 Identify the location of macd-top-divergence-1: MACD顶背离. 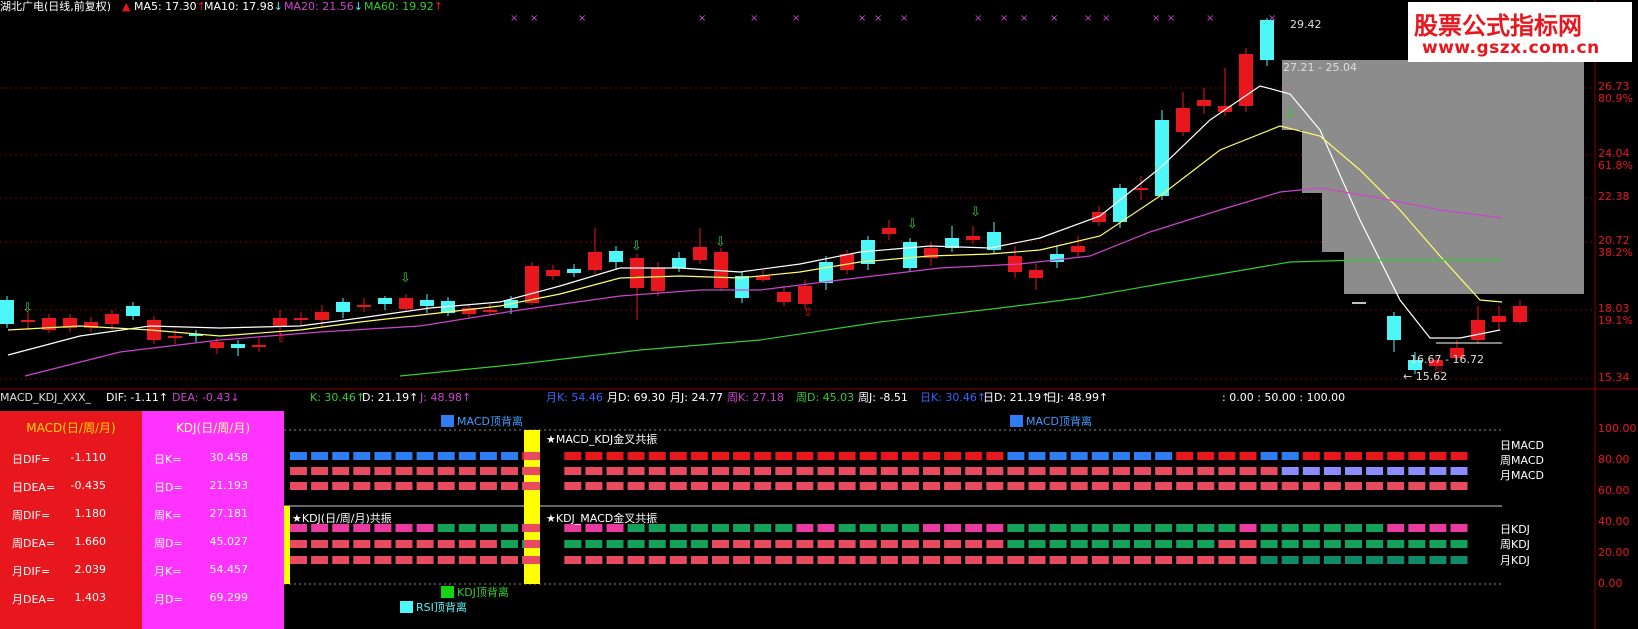
(482, 422).